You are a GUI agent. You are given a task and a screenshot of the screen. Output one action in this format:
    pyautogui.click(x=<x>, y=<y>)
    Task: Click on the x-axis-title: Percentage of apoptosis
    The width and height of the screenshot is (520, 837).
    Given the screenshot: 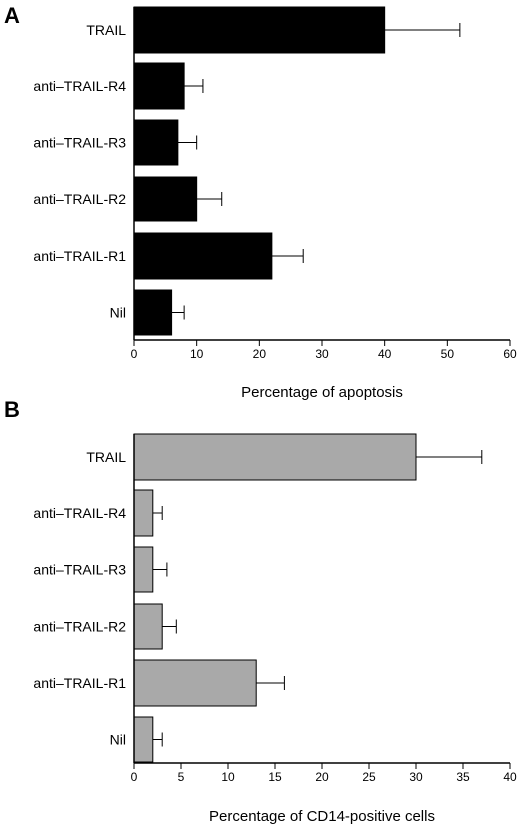 What is the action you would take?
    pyautogui.click(x=322, y=392)
    